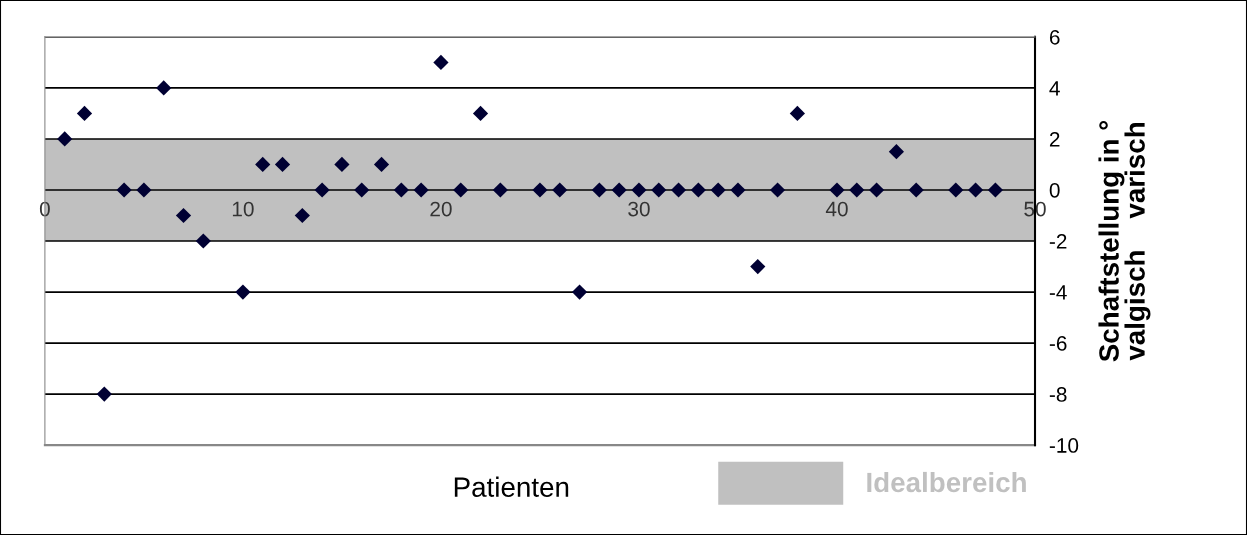  What do you see at coordinates (1124, 241) in the screenshot?
I see `y-axis-title: Schaftstellung in ° valgisch varisch` at bounding box center [1124, 241].